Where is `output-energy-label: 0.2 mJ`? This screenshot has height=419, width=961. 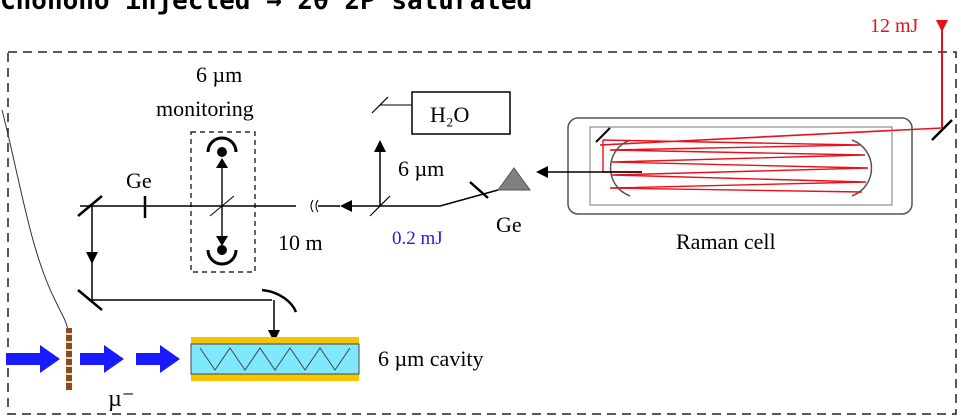 output-energy-label: 0.2 mJ is located at coordinates (417, 238).